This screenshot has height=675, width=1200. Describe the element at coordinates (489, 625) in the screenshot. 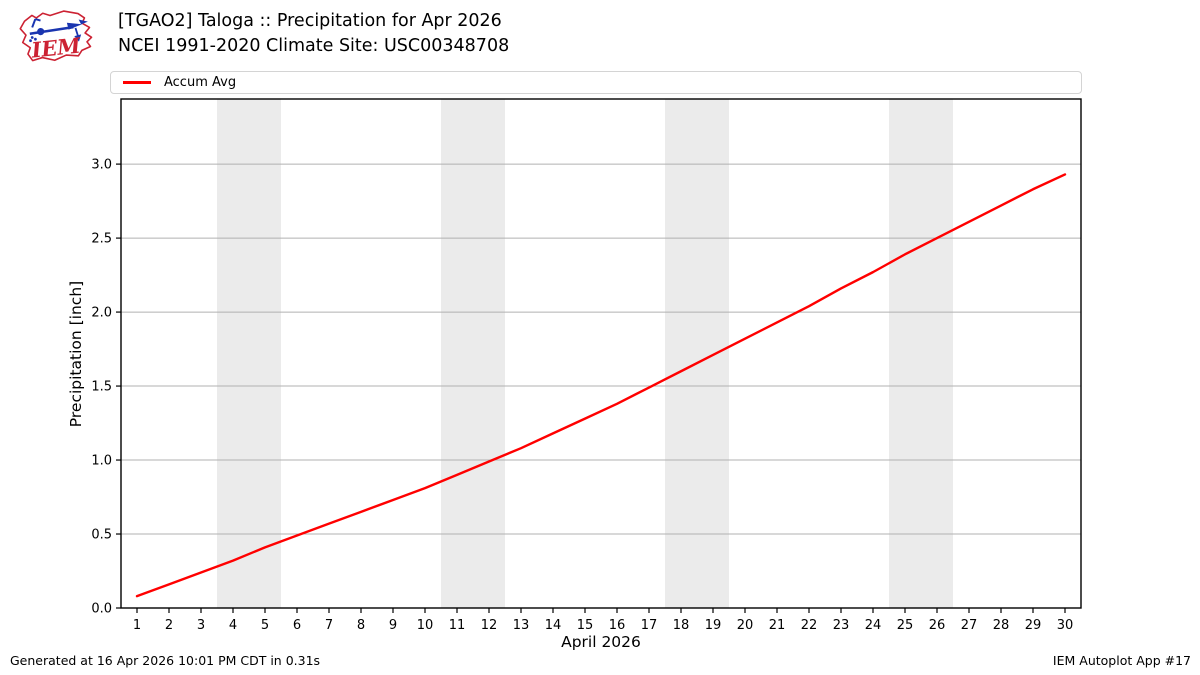

I see `x-tick-label: 12` at that location.